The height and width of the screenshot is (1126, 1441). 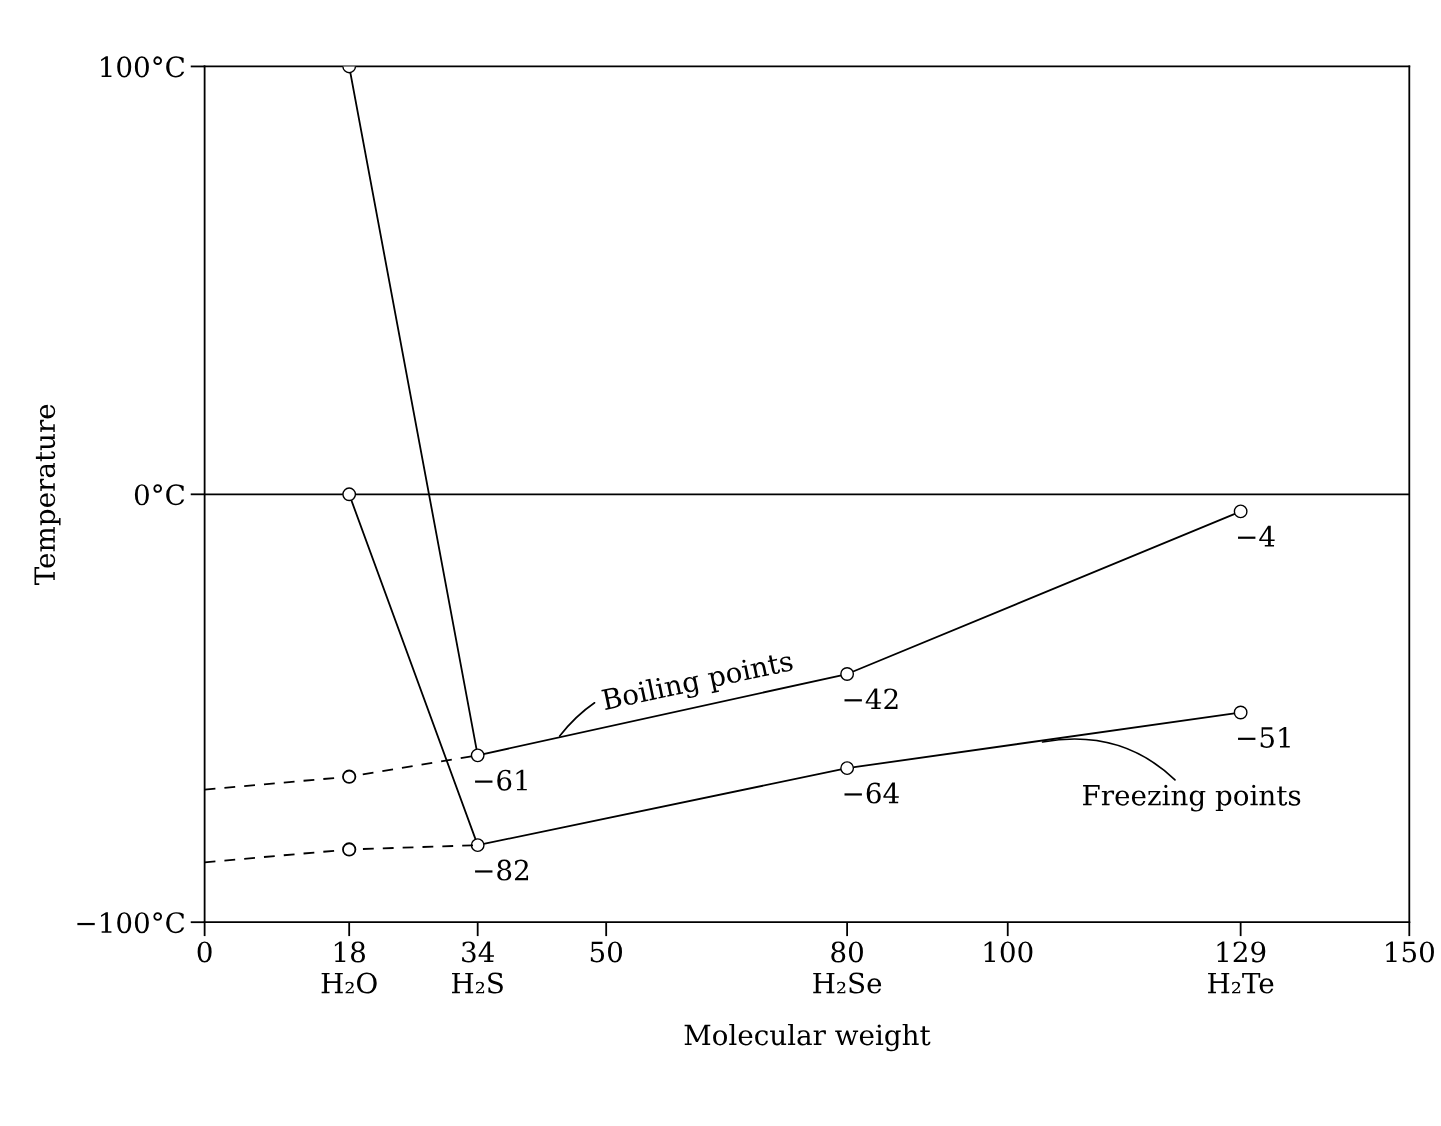 What do you see at coordinates (698, 682) in the screenshot?
I see `annotation: Boiling points` at bounding box center [698, 682].